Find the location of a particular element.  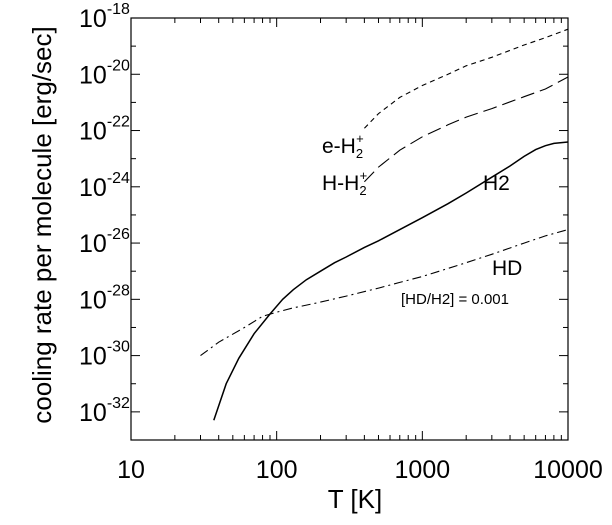

y-tick-label: 10-28 is located at coordinates (104, 298).